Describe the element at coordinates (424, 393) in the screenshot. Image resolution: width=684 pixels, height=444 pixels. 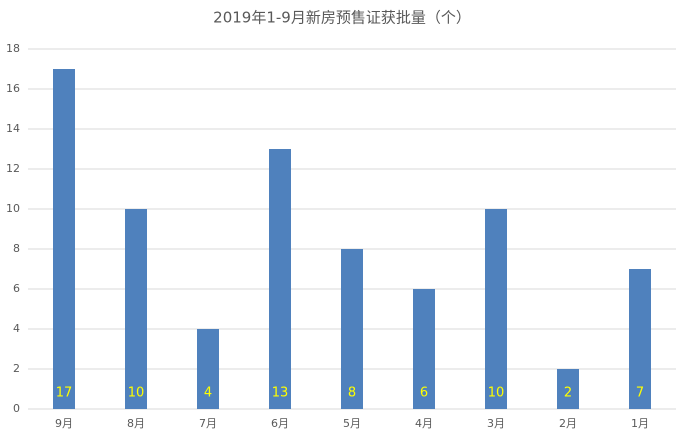
I see `data-label: 6` at that location.